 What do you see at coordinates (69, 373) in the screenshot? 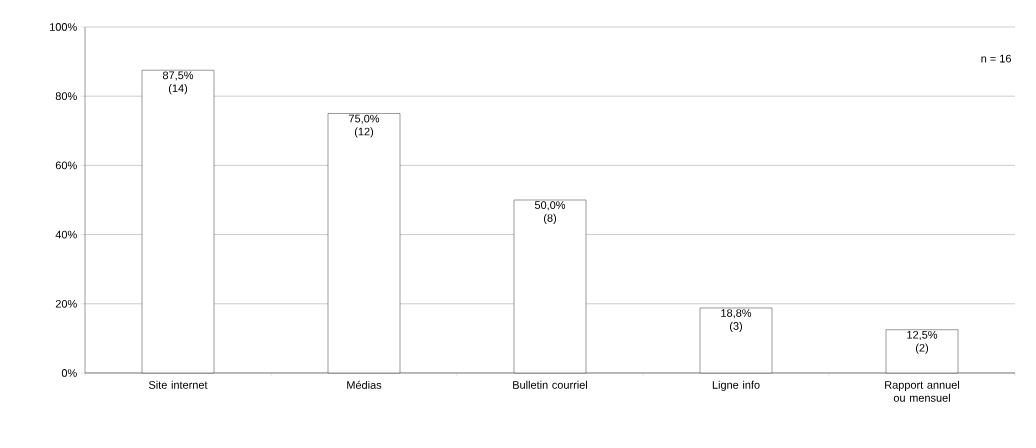
I see `y-tick-label: 0%` at bounding box center [69, 373].